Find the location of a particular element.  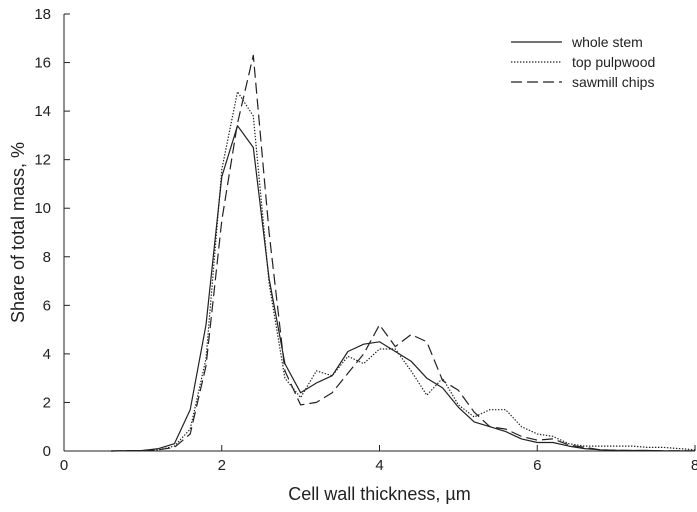

x-tick-label: 4 is located at coordinates (379, 465).